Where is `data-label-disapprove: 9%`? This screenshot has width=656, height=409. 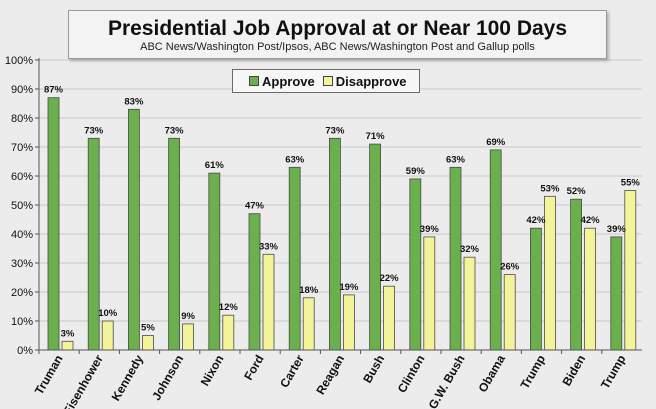 data-label-disapprove: 9% is located at coordinates (188, 316).